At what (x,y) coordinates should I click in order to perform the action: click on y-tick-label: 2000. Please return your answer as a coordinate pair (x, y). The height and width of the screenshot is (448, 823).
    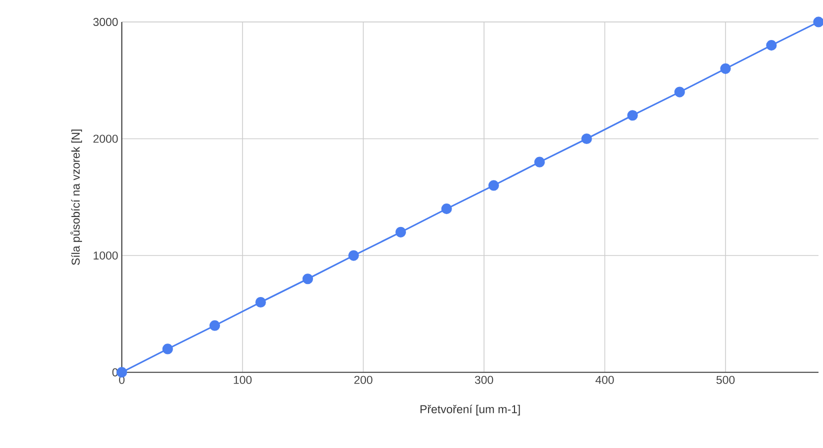
    Looking at the image, I should click on (105, 138).